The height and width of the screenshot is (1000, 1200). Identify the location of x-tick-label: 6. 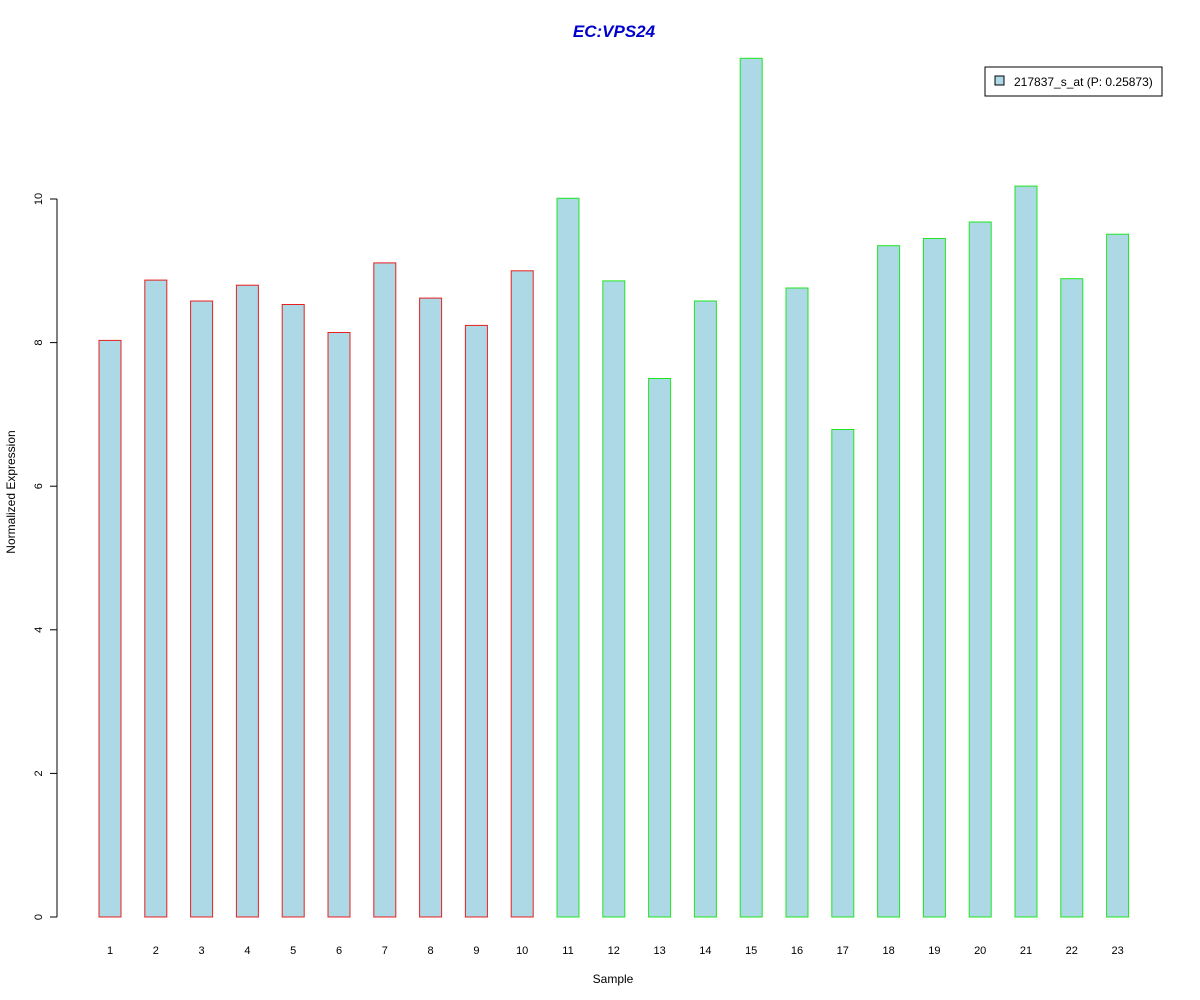
(339, 951).